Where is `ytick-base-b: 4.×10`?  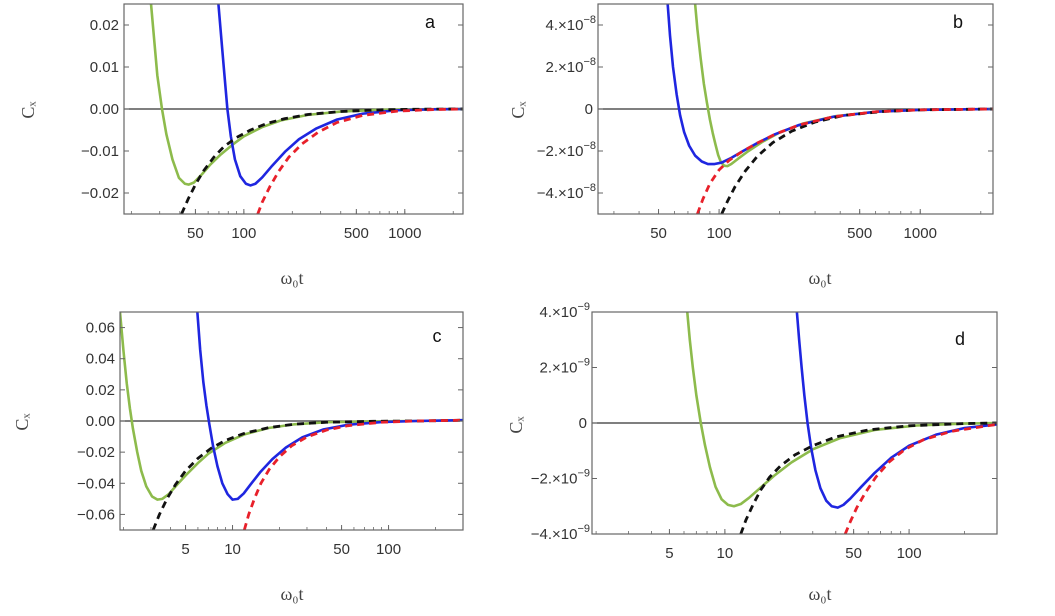 ytick-base-b: 4.×10 is located at coordinates (564, 25).